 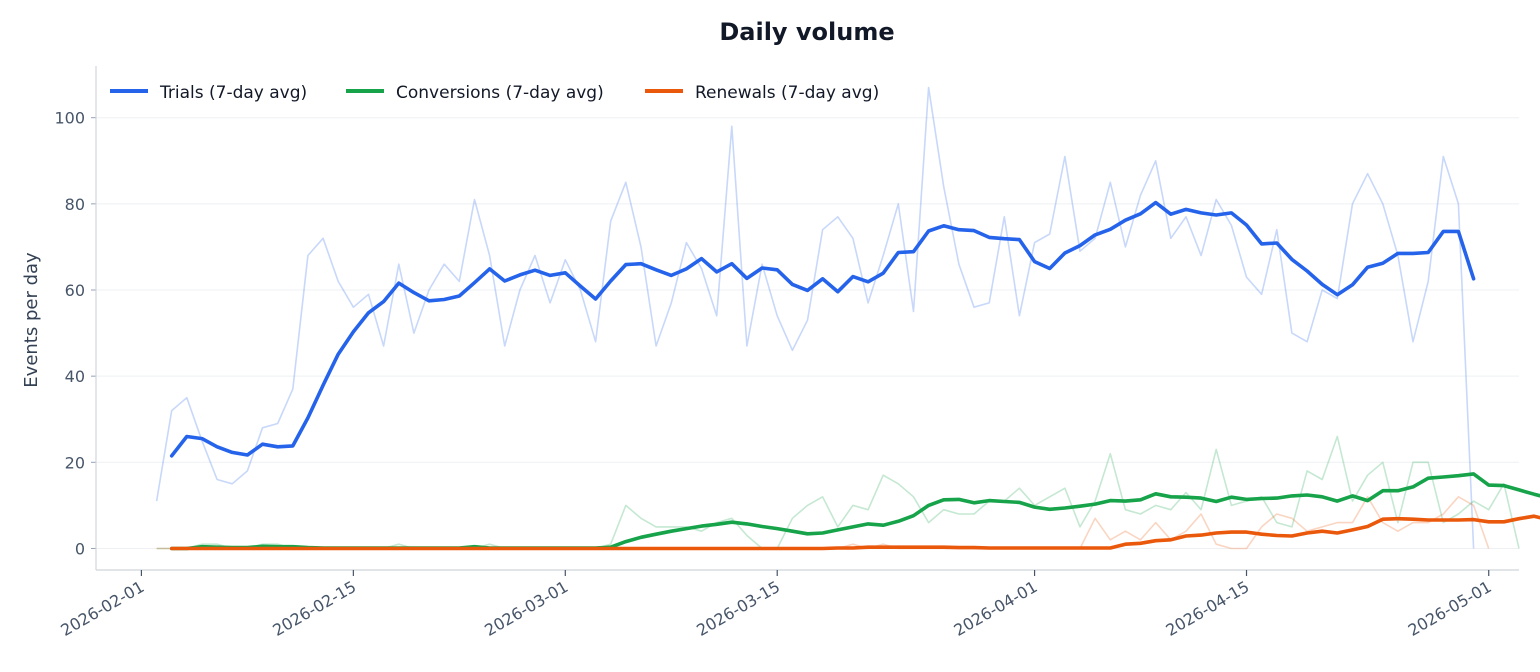 I want to click on legend-item-trials: Trials (7-day avg), so click(x=208, y=93).